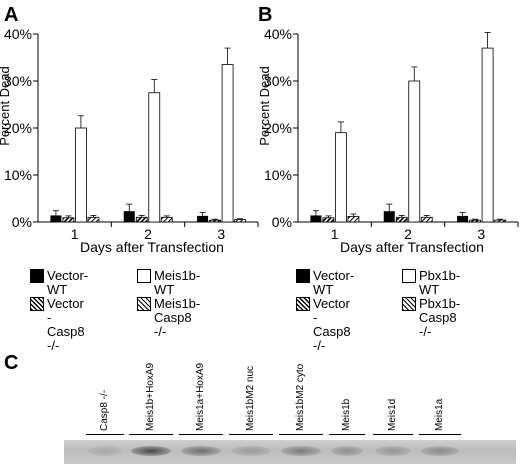  What do you see at coordinates (392, 414) in the screenshot?
I see `blot-lane-label: Meis1d` at bounding box center [392, 414].